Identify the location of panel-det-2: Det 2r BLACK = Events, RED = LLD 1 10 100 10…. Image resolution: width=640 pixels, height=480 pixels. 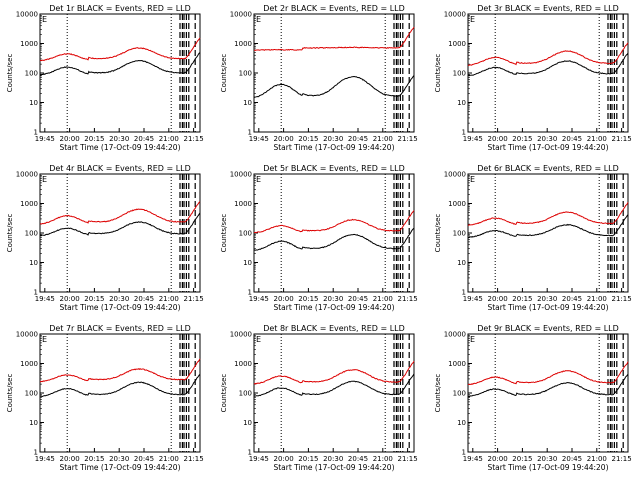
(319, 78).